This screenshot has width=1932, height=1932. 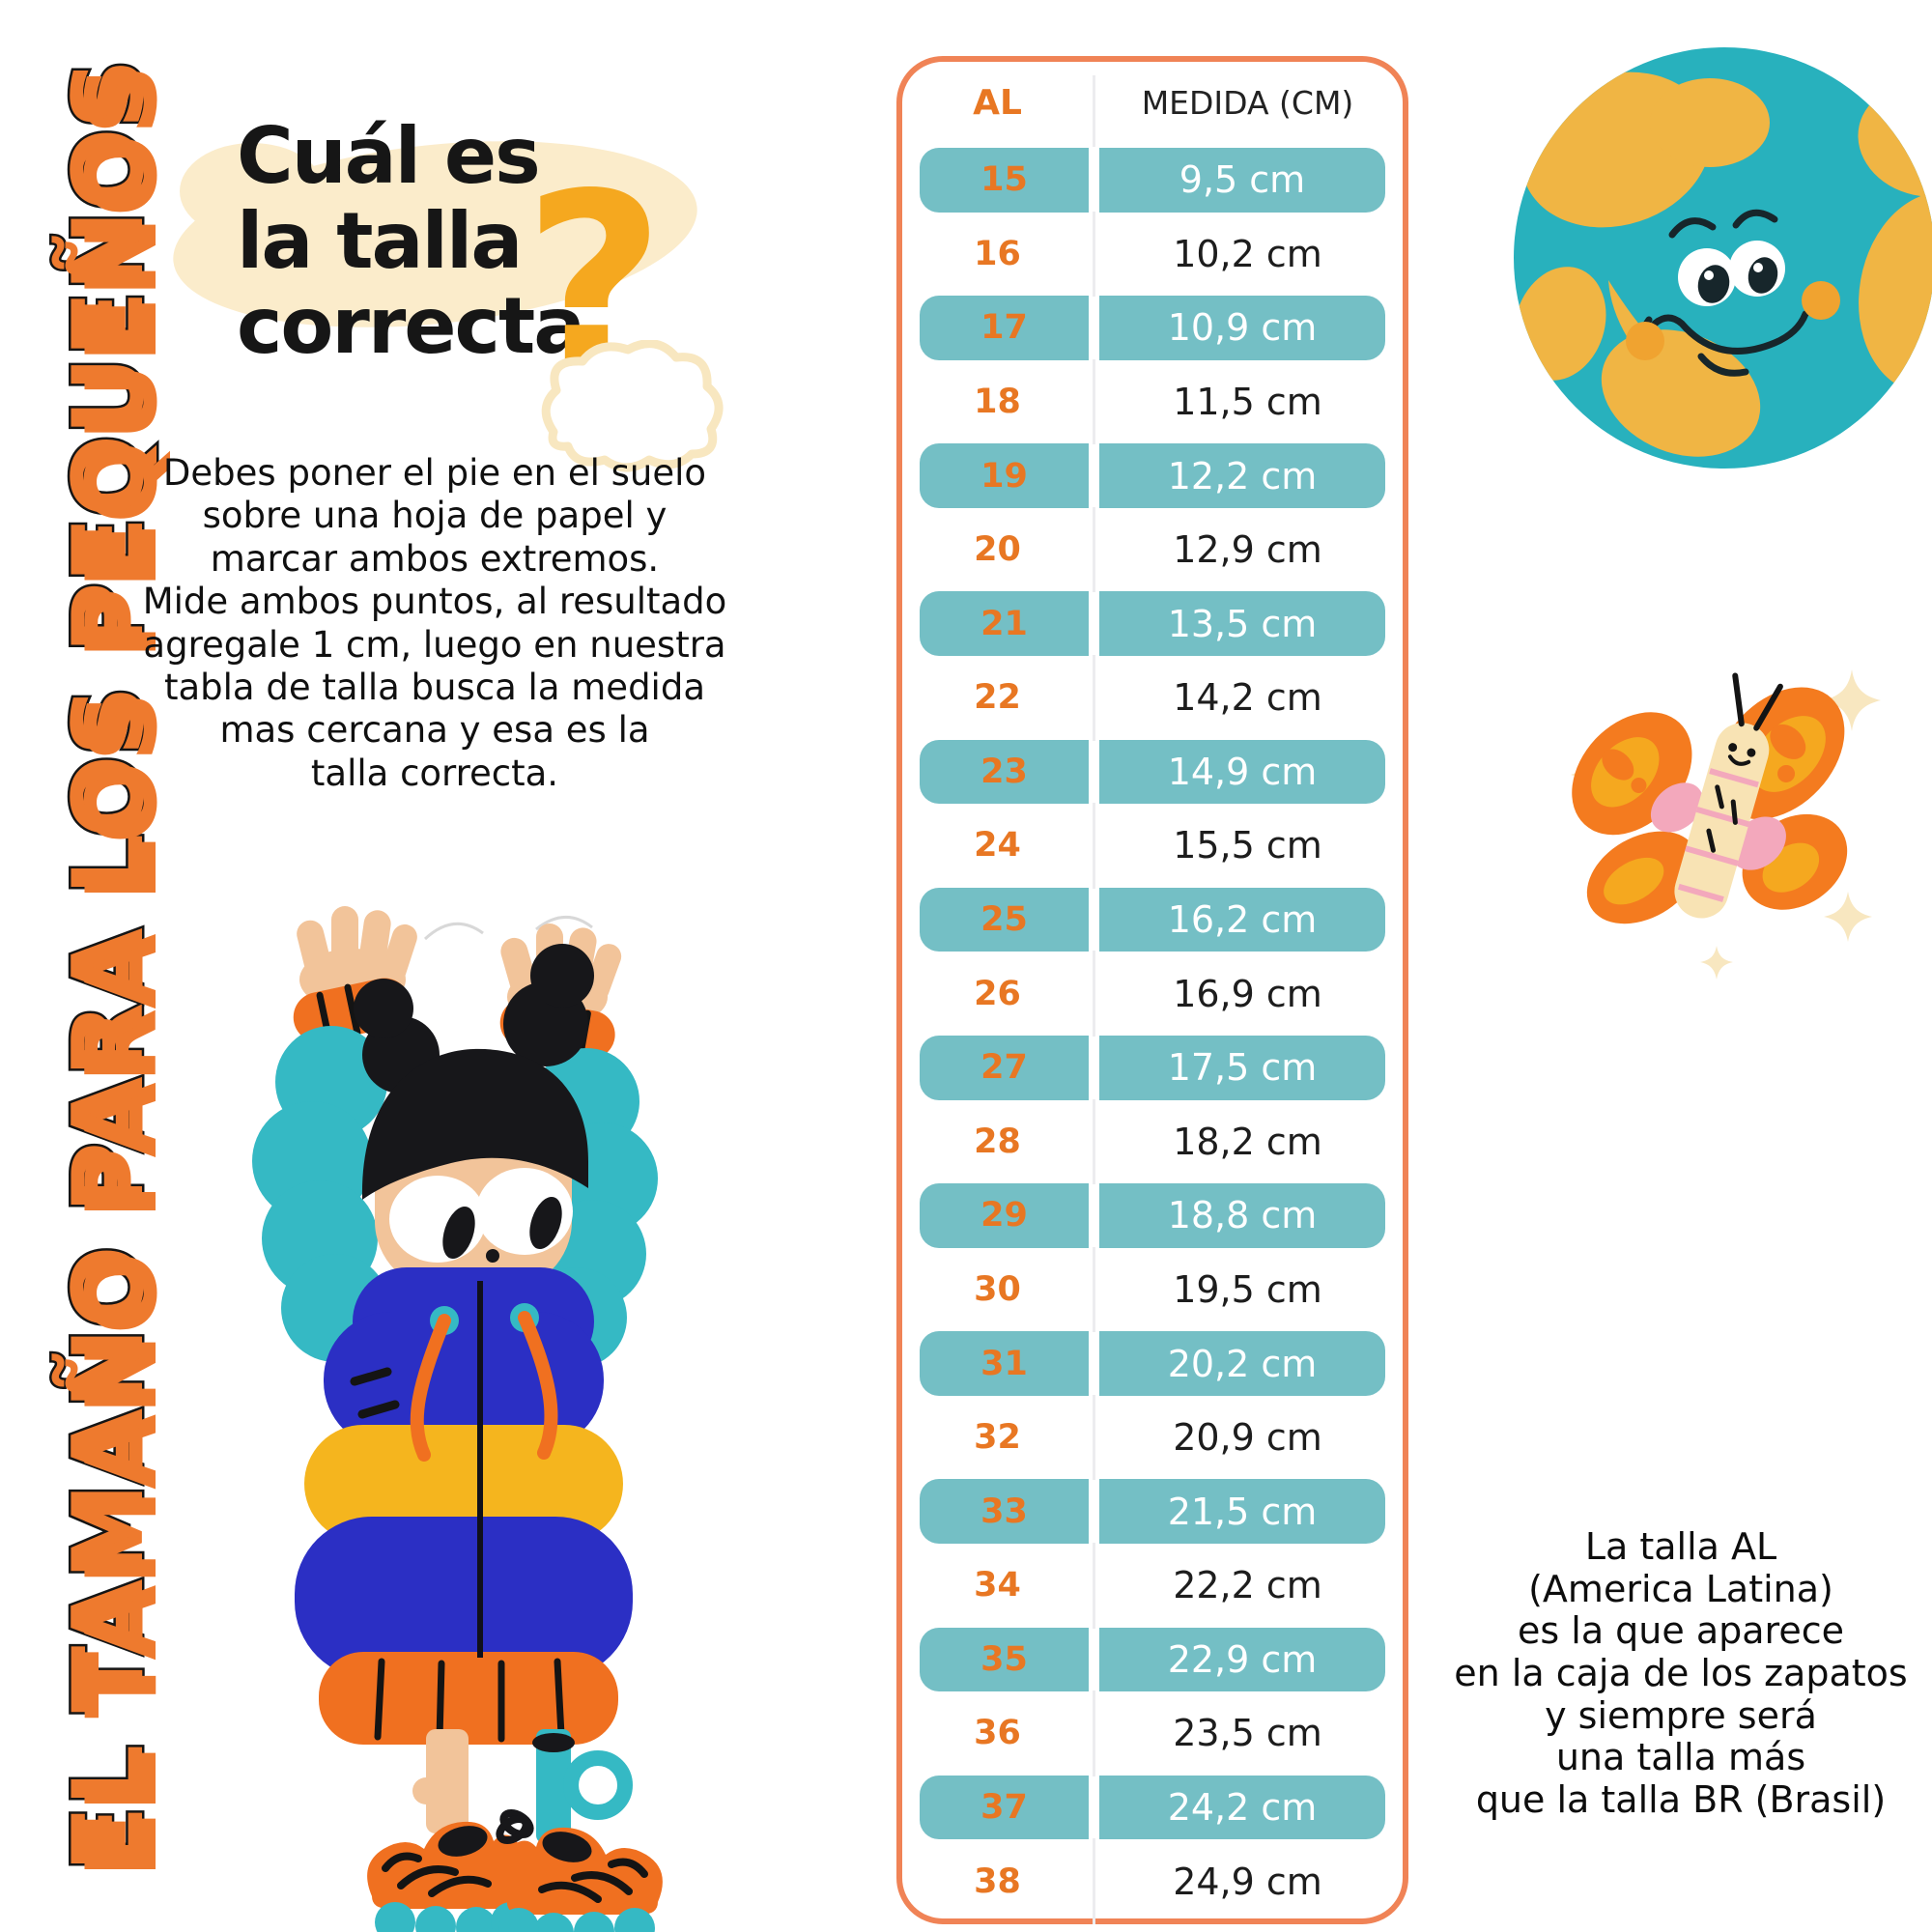 I want to click on measure-cell: 23,5 cm, so click(x=1247, y=1733).